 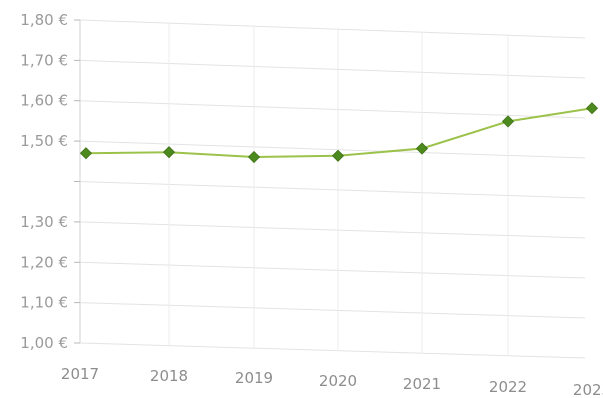 What do you see at coordinates (44, 222) in the screenshot?
I see `y-tick-label: 1,30 €` at bounding box center [44, 222].